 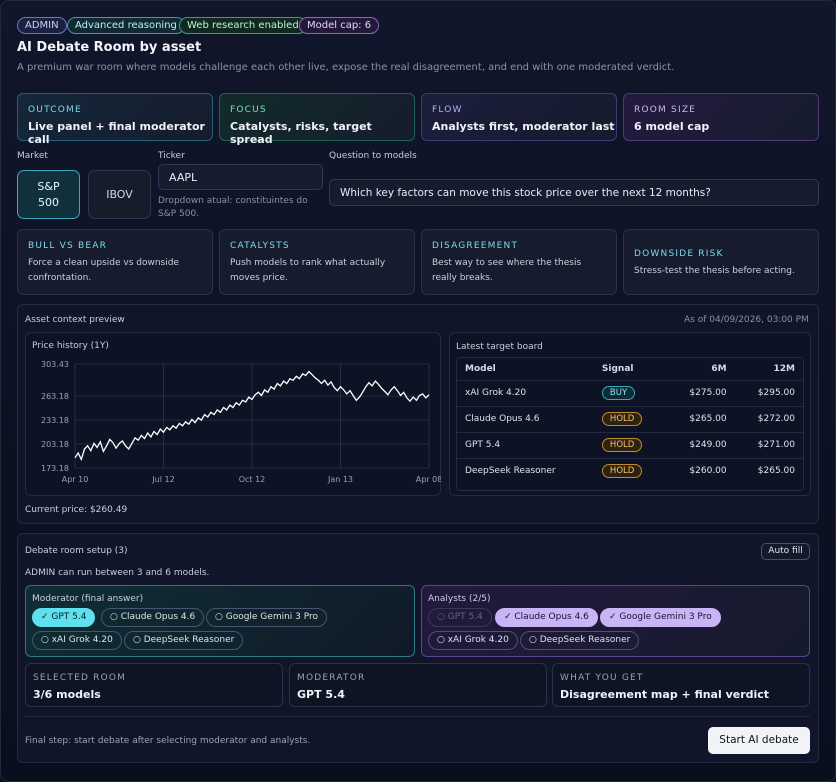 What do you see at coordinates (602, 678) in the screenshot?
I see `stat-key: WHAT YOU GET` at bounding box center [602, 678].